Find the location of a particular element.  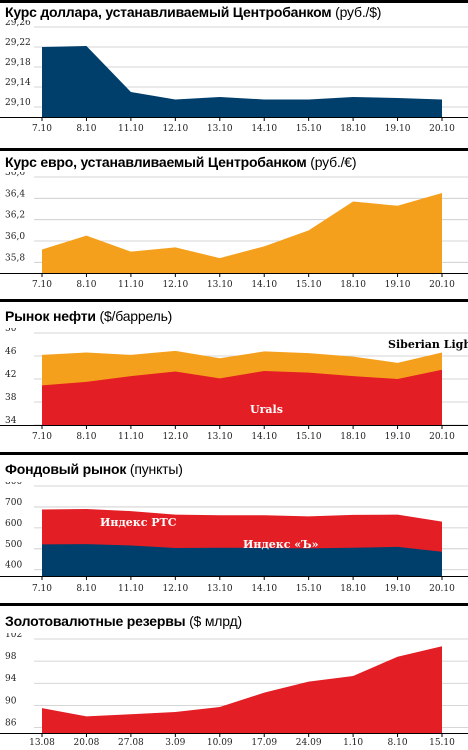

series-label-siberian-light: Siberian Light is located at coordinates (428, 344).